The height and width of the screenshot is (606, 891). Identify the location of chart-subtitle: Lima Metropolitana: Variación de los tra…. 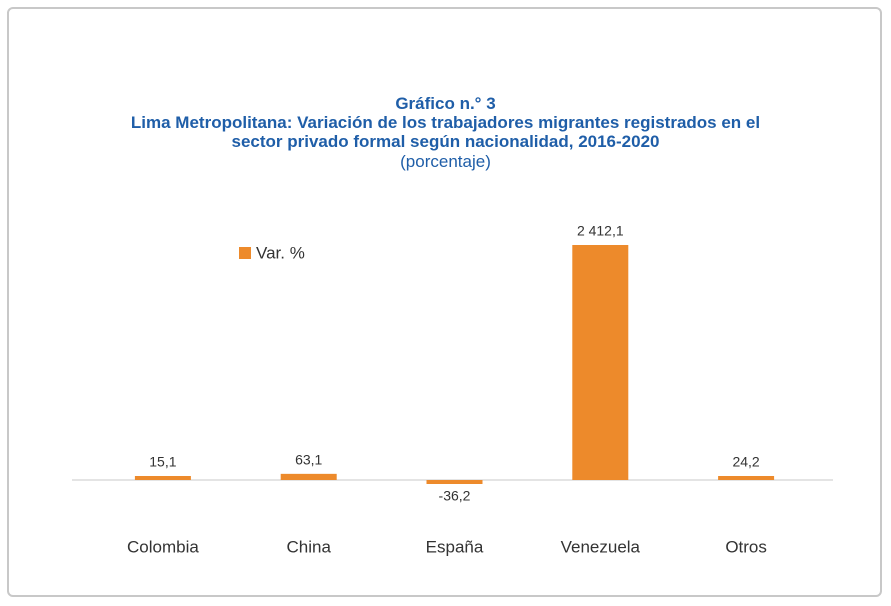
(445, 132).